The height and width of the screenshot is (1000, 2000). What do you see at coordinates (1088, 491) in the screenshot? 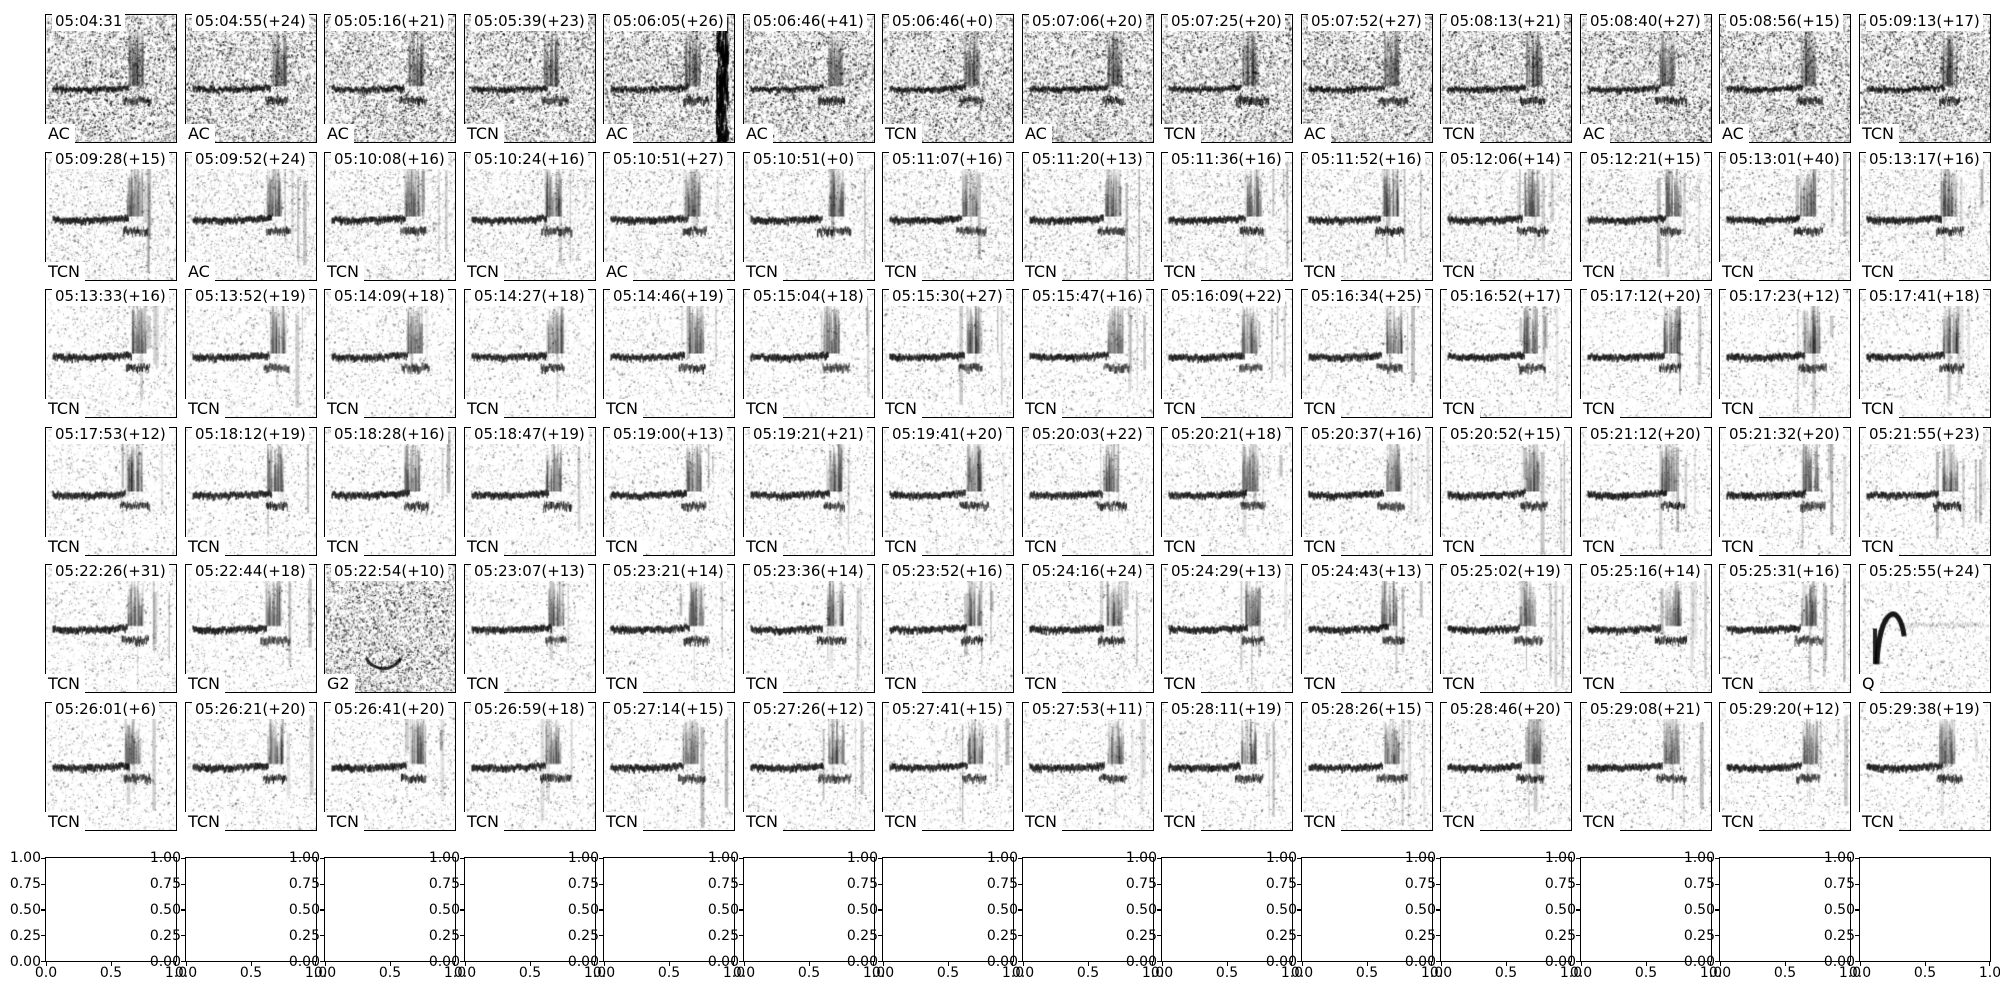
I see `spectrogram-panel: 05:20:03(+22) TCN` at bounding box center [1088, 491].